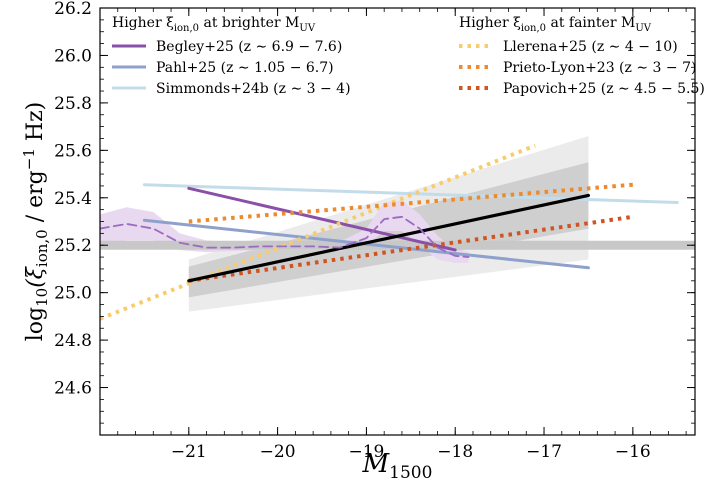 The width and height of the screenshot is (718, 490). I want to click on legend-right-title-b: at fainter M, so click(590, 23).